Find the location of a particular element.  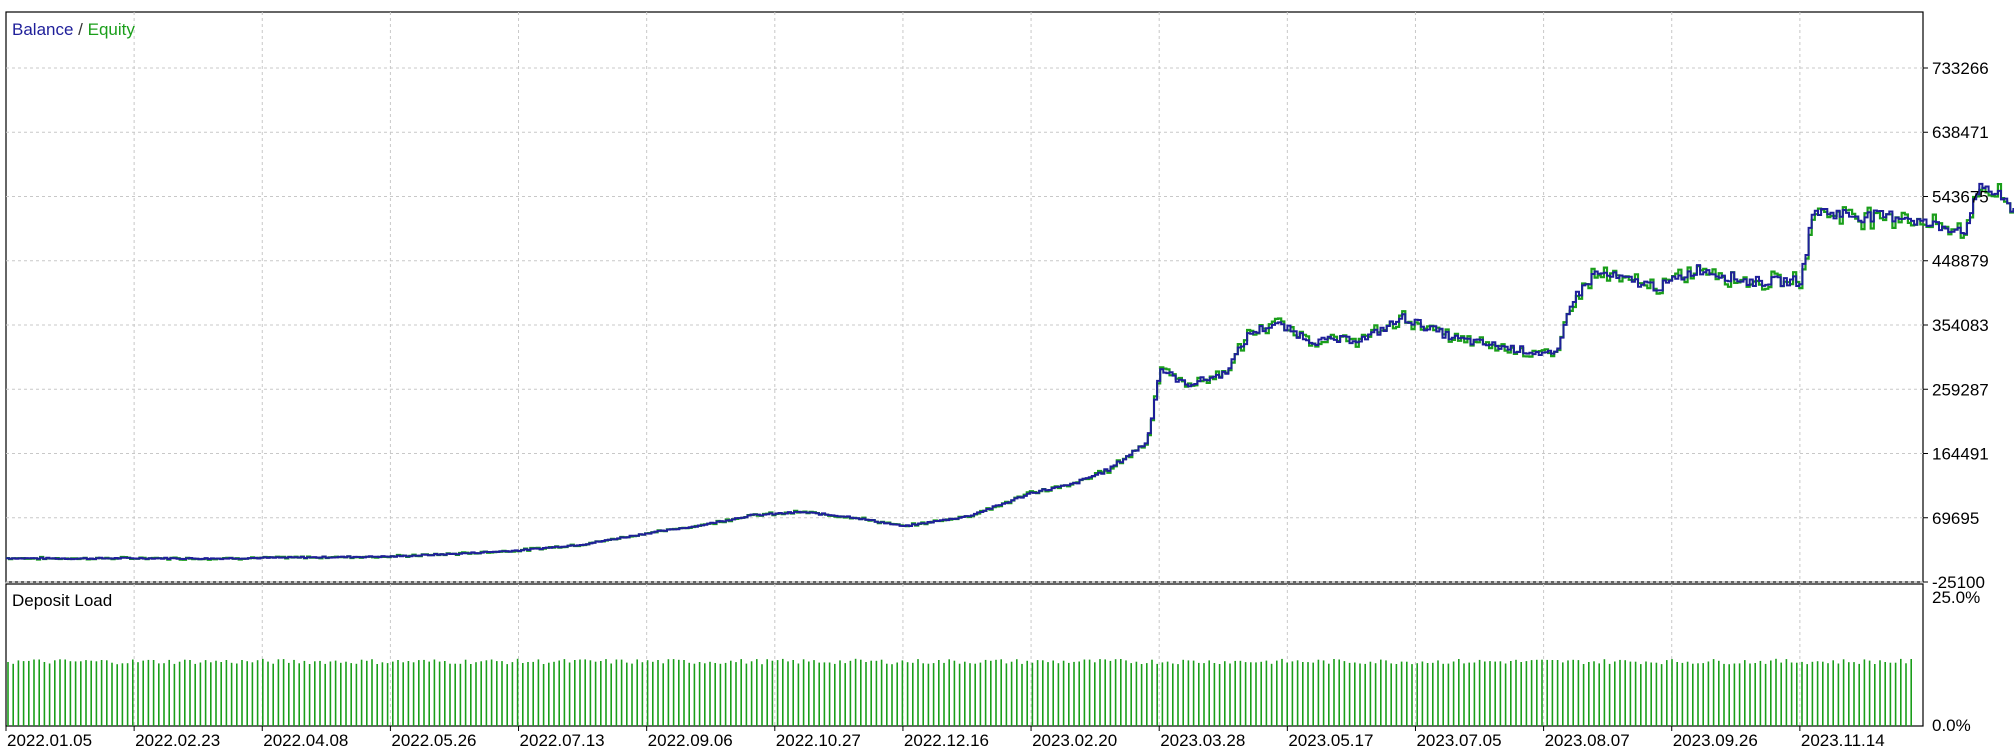

y-tick-label: 164491 is located at coordinates (1960, 454).